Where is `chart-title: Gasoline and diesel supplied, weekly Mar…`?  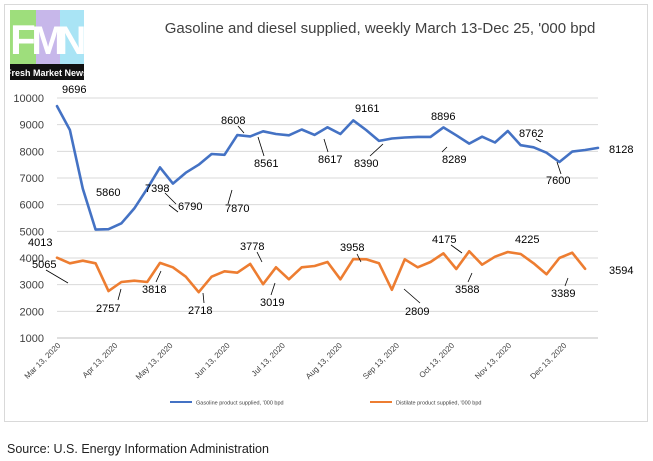
chart-title: Gasoline and diesel supplied, weekly Mar… is located at coordinates (380, 28).